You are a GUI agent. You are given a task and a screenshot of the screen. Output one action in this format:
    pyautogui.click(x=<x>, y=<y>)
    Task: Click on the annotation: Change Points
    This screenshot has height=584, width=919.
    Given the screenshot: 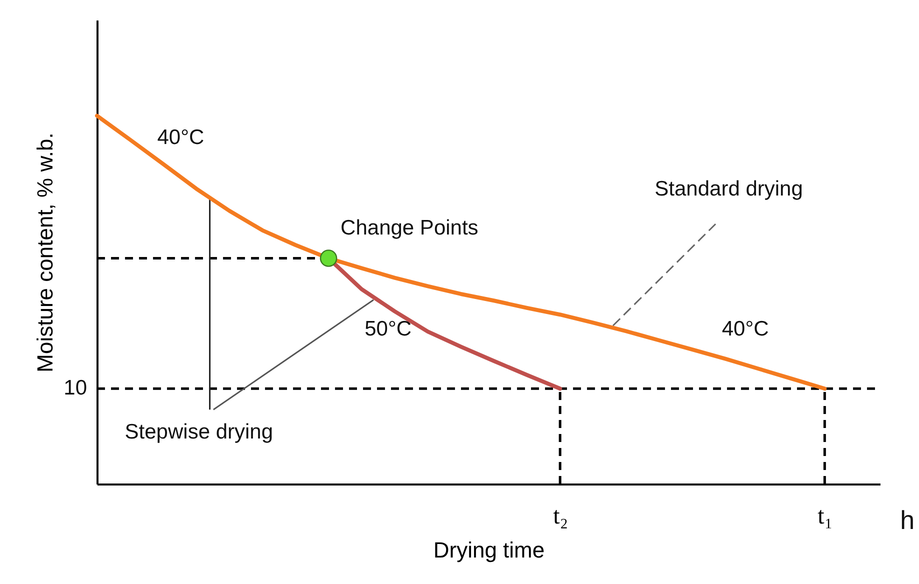 What is the action you would take?
    pyautogui.click(x=409, y=228)
    